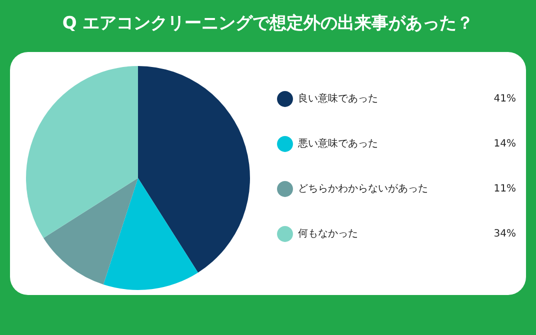 The height and width of the screenshot is (335, 536). Describe the element at coordinates (337, 144) in the screenshot. I see `legend-label: 悪い意味であった` at that location.